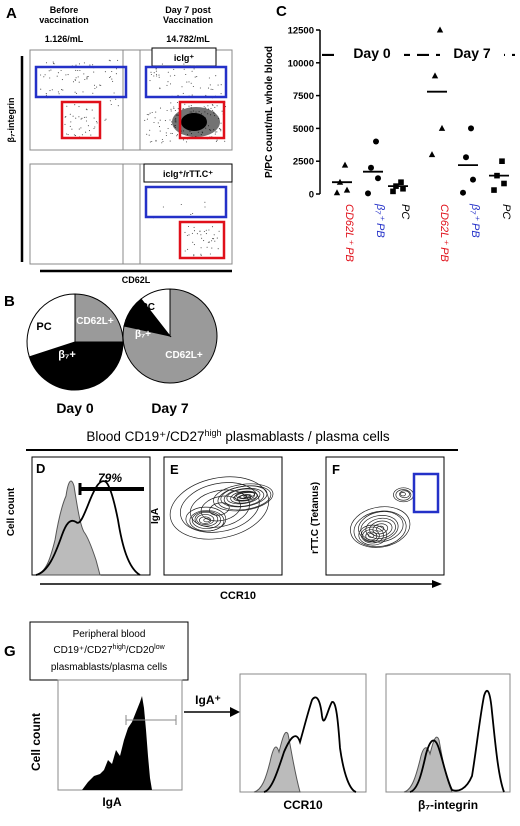 This screenshot has width=520, height=826. I want to click on plot-g2, so click(303, 733).